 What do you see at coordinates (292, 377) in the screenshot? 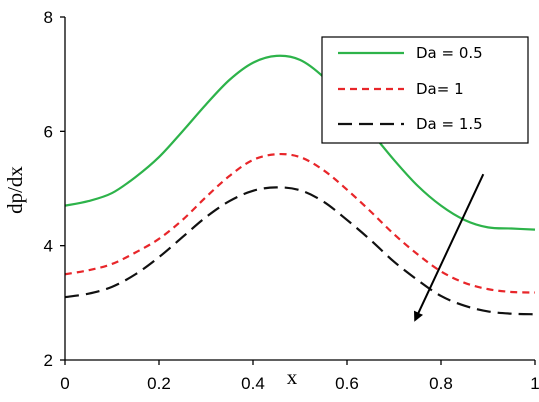
I see `x-axis-title: x` at bounding box center [292, 377].